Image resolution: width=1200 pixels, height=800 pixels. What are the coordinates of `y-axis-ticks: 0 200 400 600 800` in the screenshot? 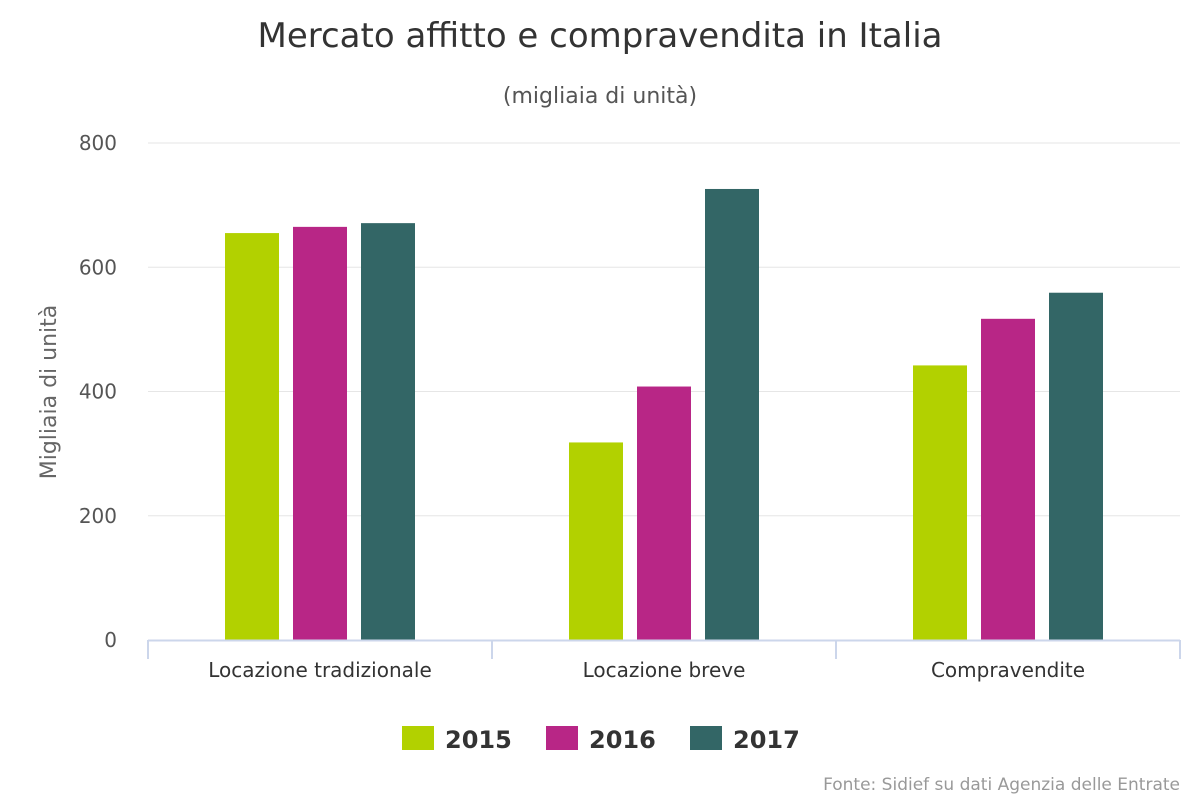 It's located at (98, 391).